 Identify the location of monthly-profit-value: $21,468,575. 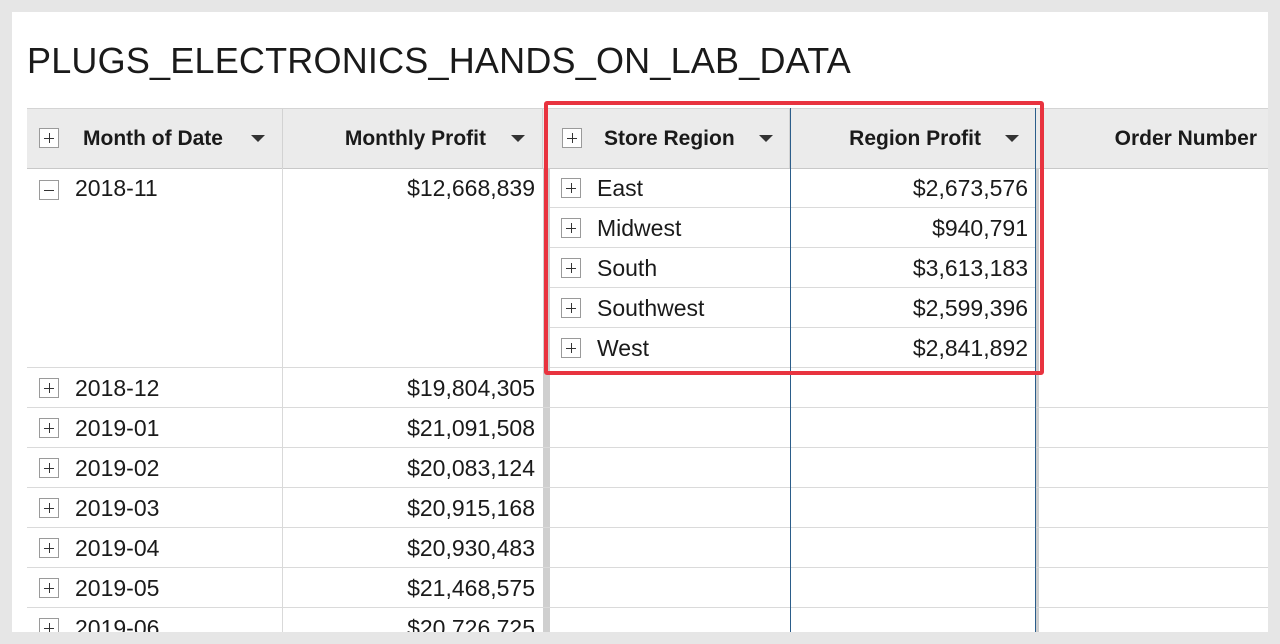
(471, 587).